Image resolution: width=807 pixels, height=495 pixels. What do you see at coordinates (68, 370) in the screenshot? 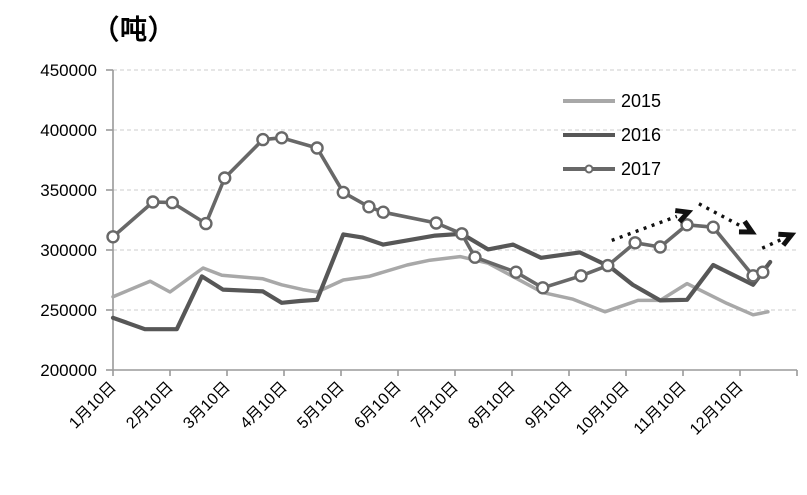
I see `y-tick-label: 200000` at bounding box center [68, 370].